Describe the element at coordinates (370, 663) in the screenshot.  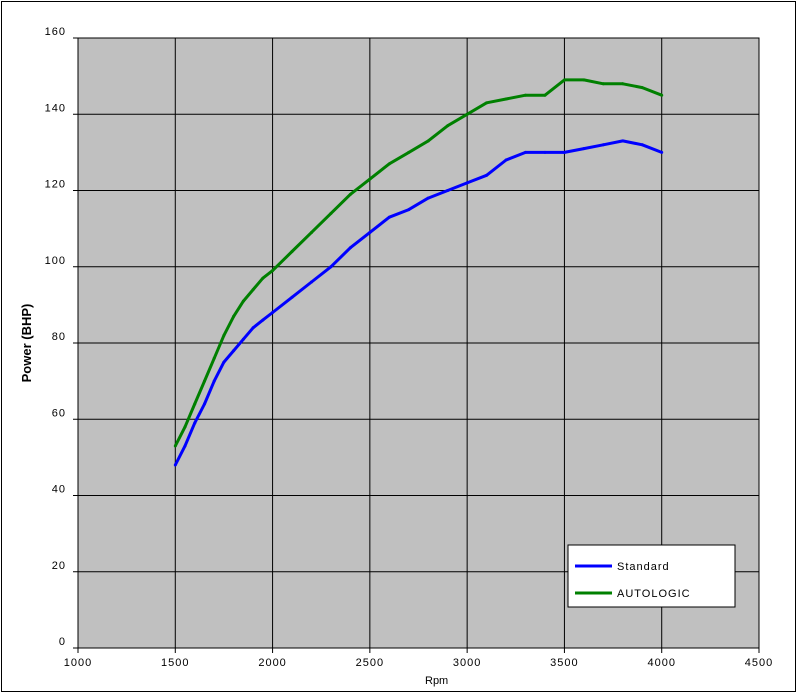
I see `x-tick-label: 2500` at that location.